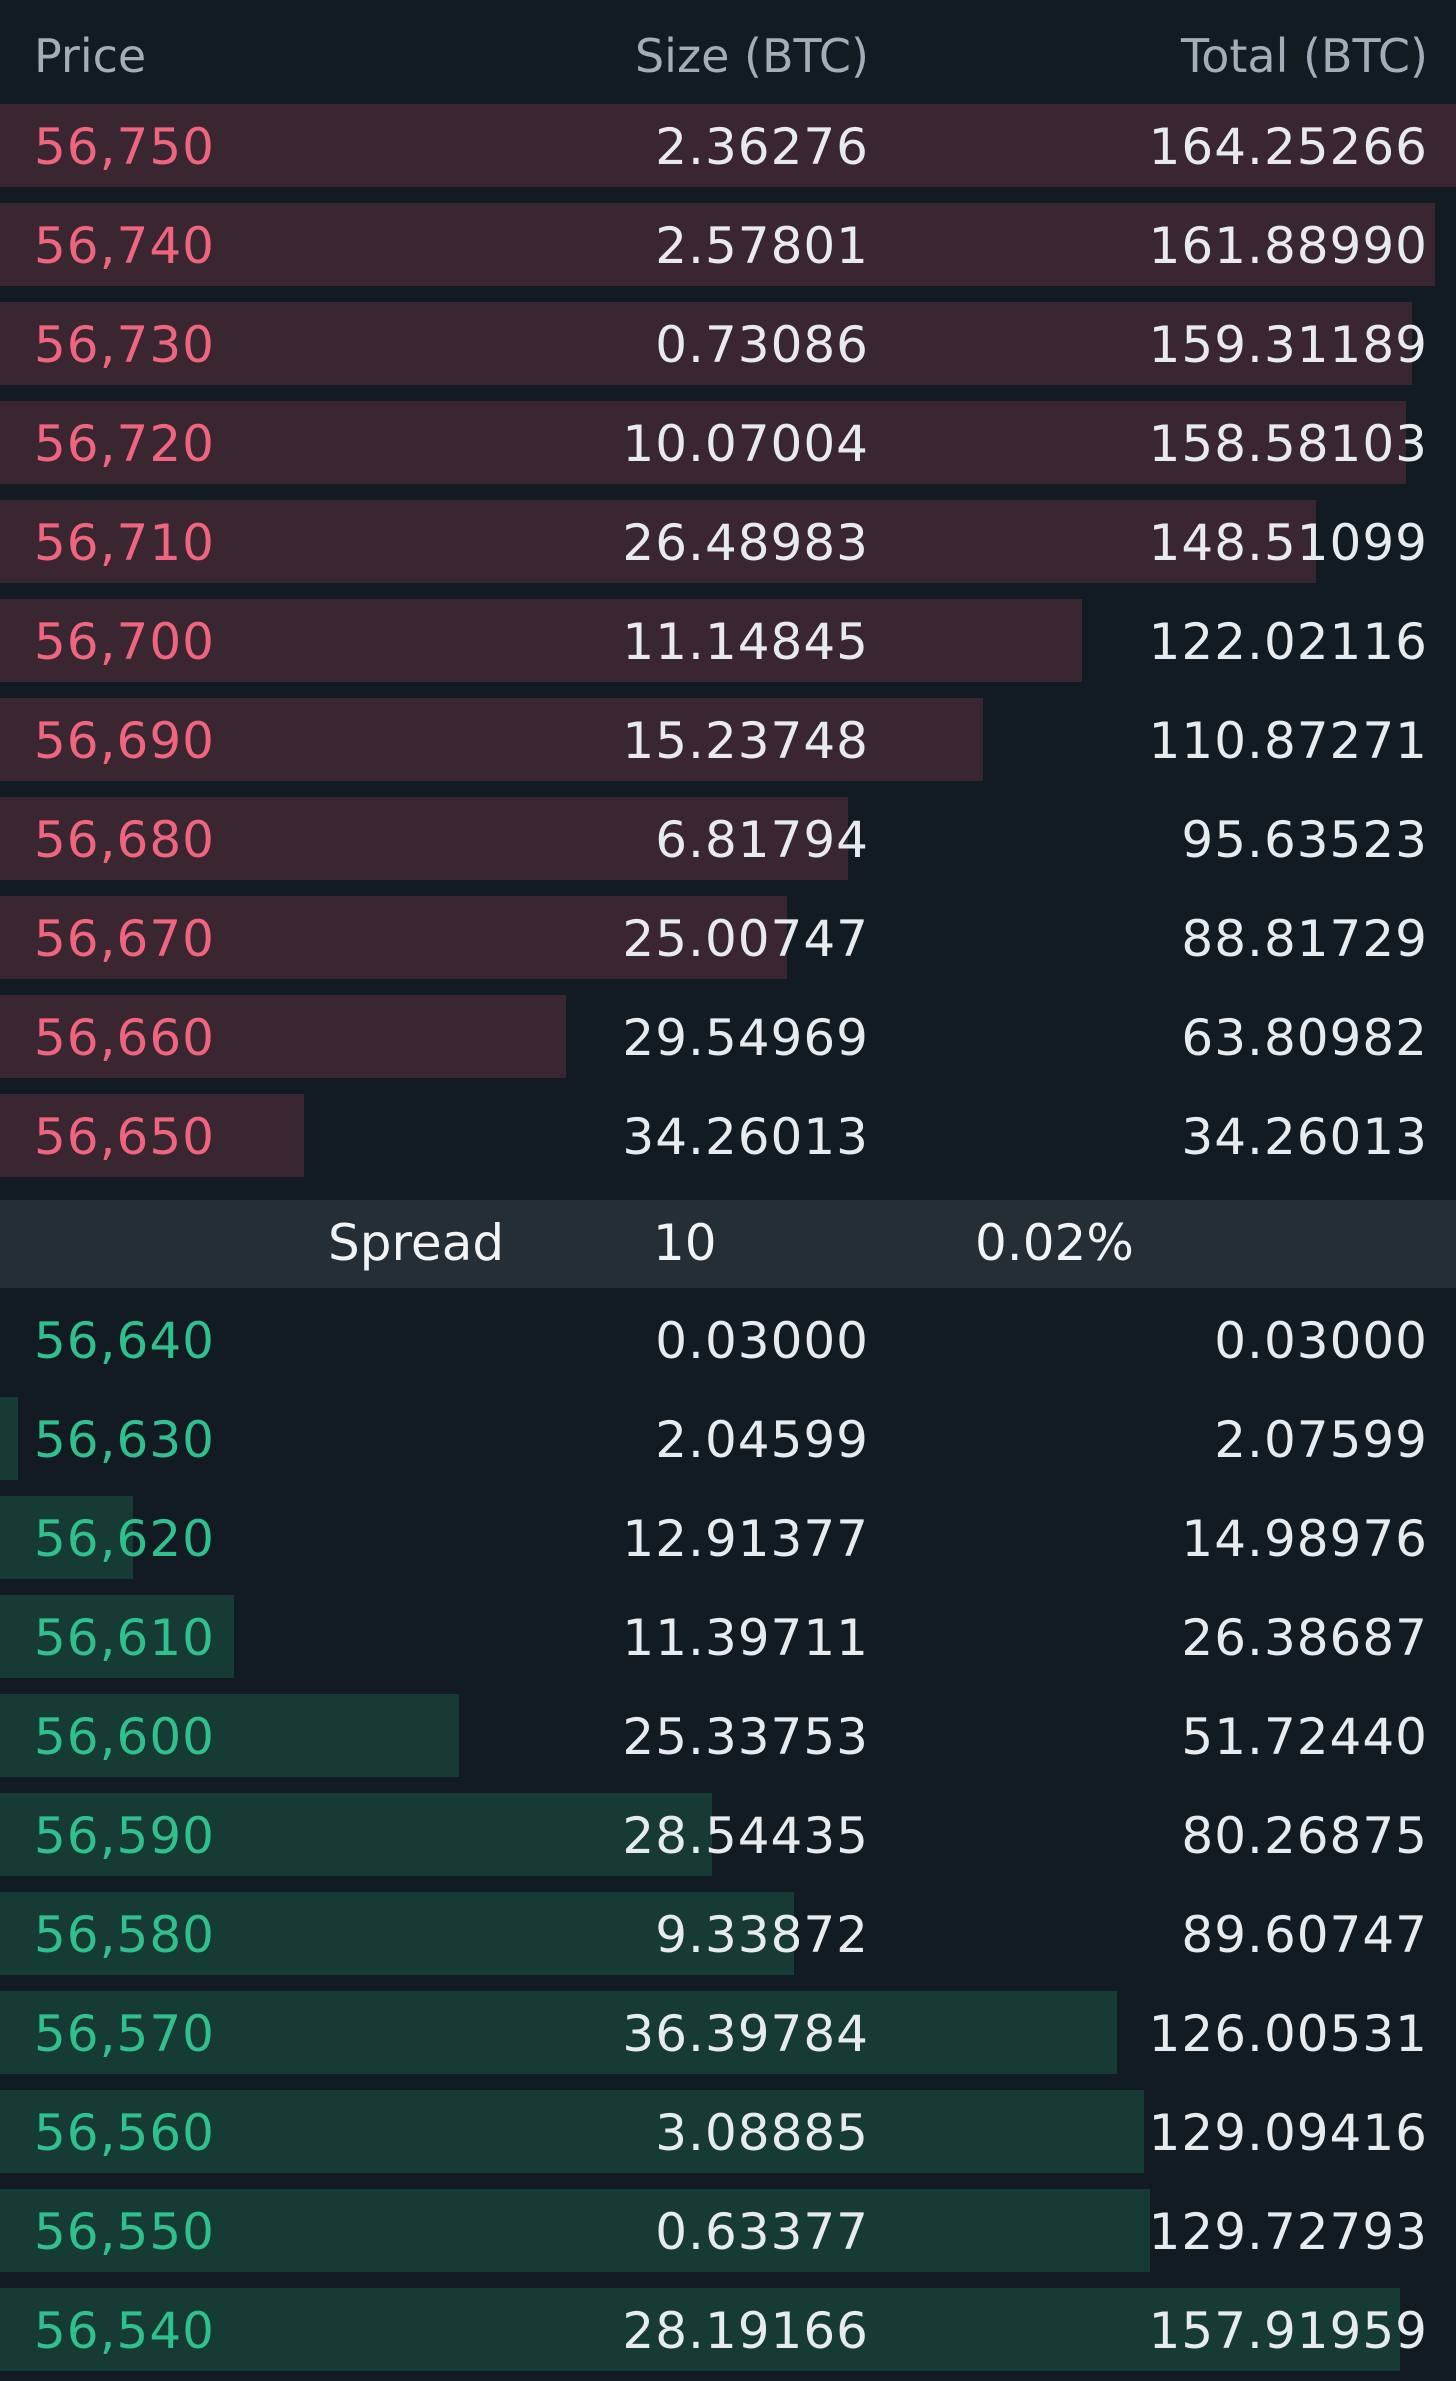 The height and width of the screenshot is (2381, 1456). I want to click on ask-row: 56,670 25.00747 88.81729, so click(728, 939).